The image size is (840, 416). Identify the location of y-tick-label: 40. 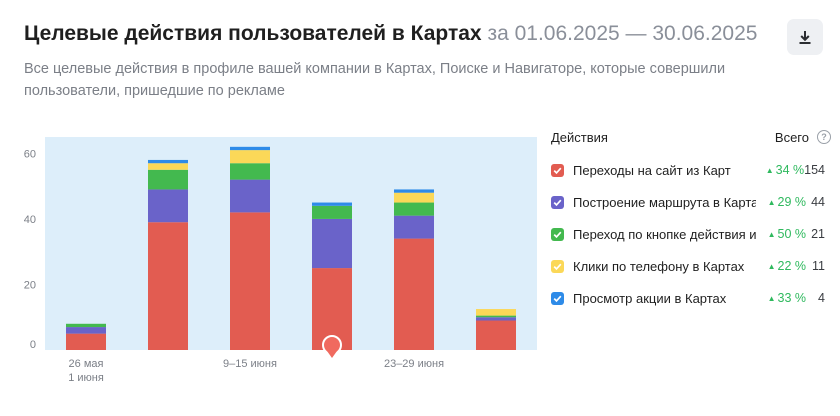
(30, 220).